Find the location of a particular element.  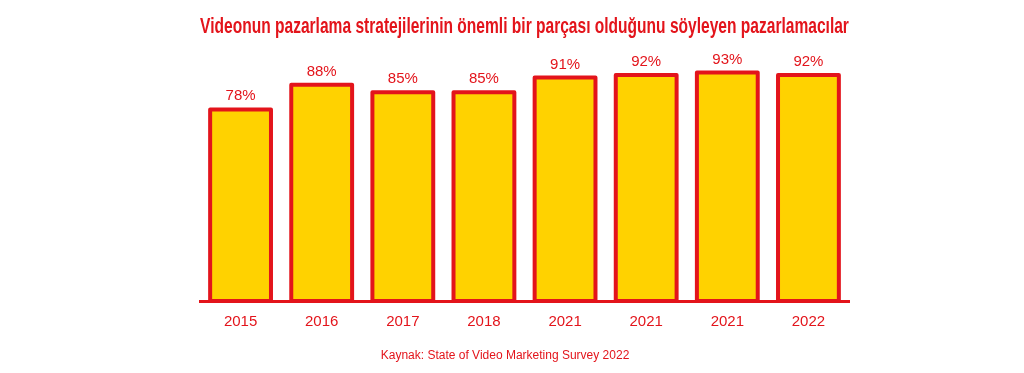

text: Kaynak: State of Video Marketing Survey 2022 is located at coordinates (505, 355).